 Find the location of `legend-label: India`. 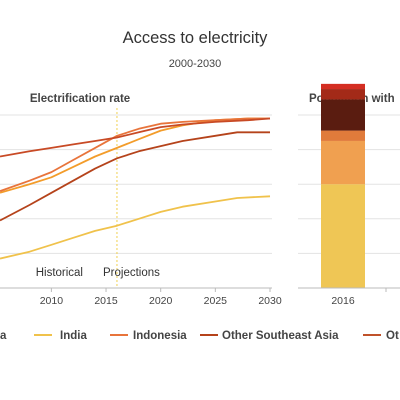

legend-label: India is located at coordinates (73, 336).